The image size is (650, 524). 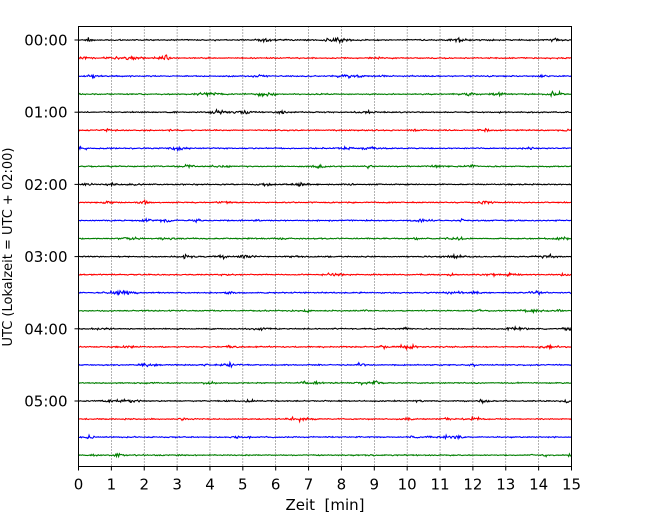 What do you see at coordinates (243, 485) in the screenshot?
I see `x-tick-label-5: 5` at bounding box center [243, 485].